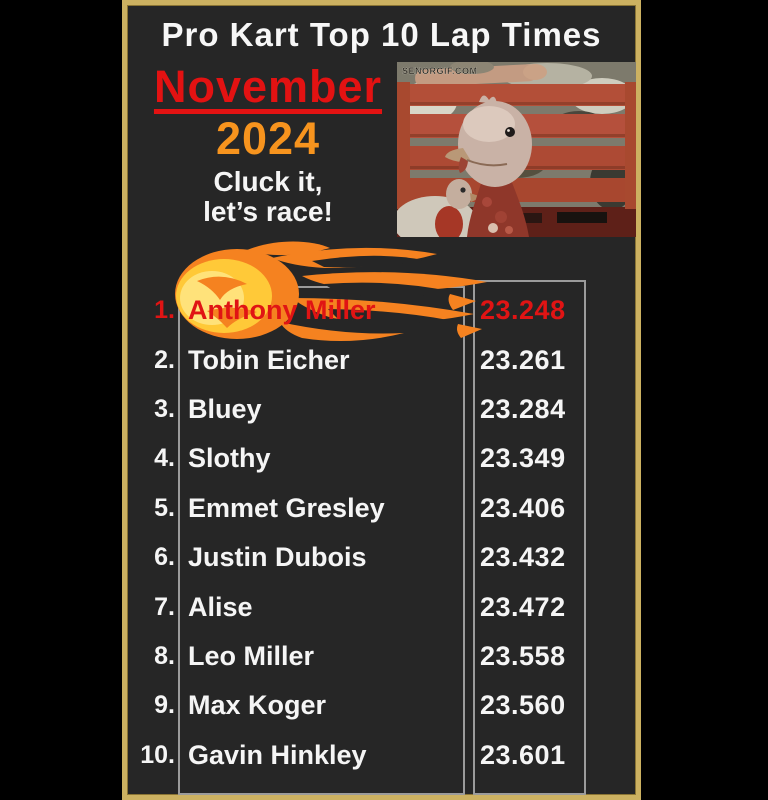  What do you see at coordinates (164, 705) in the screenshot?
I see `rank-label: 9.` at bounding box center [164, 705].